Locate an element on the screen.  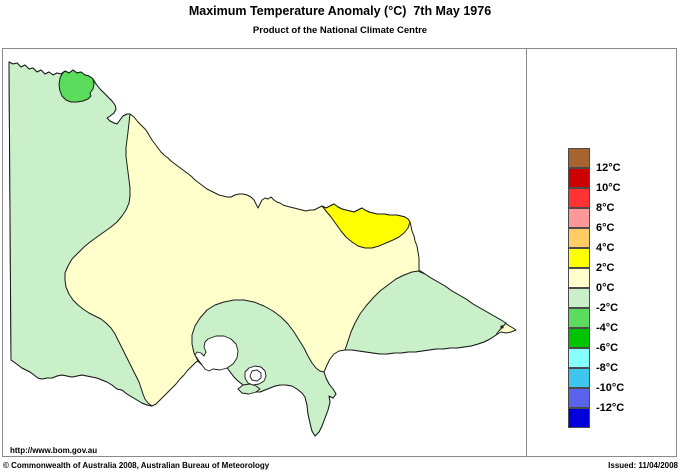
issued-label: Issued: 11/04/2008 is located at coordinates (643, 465).